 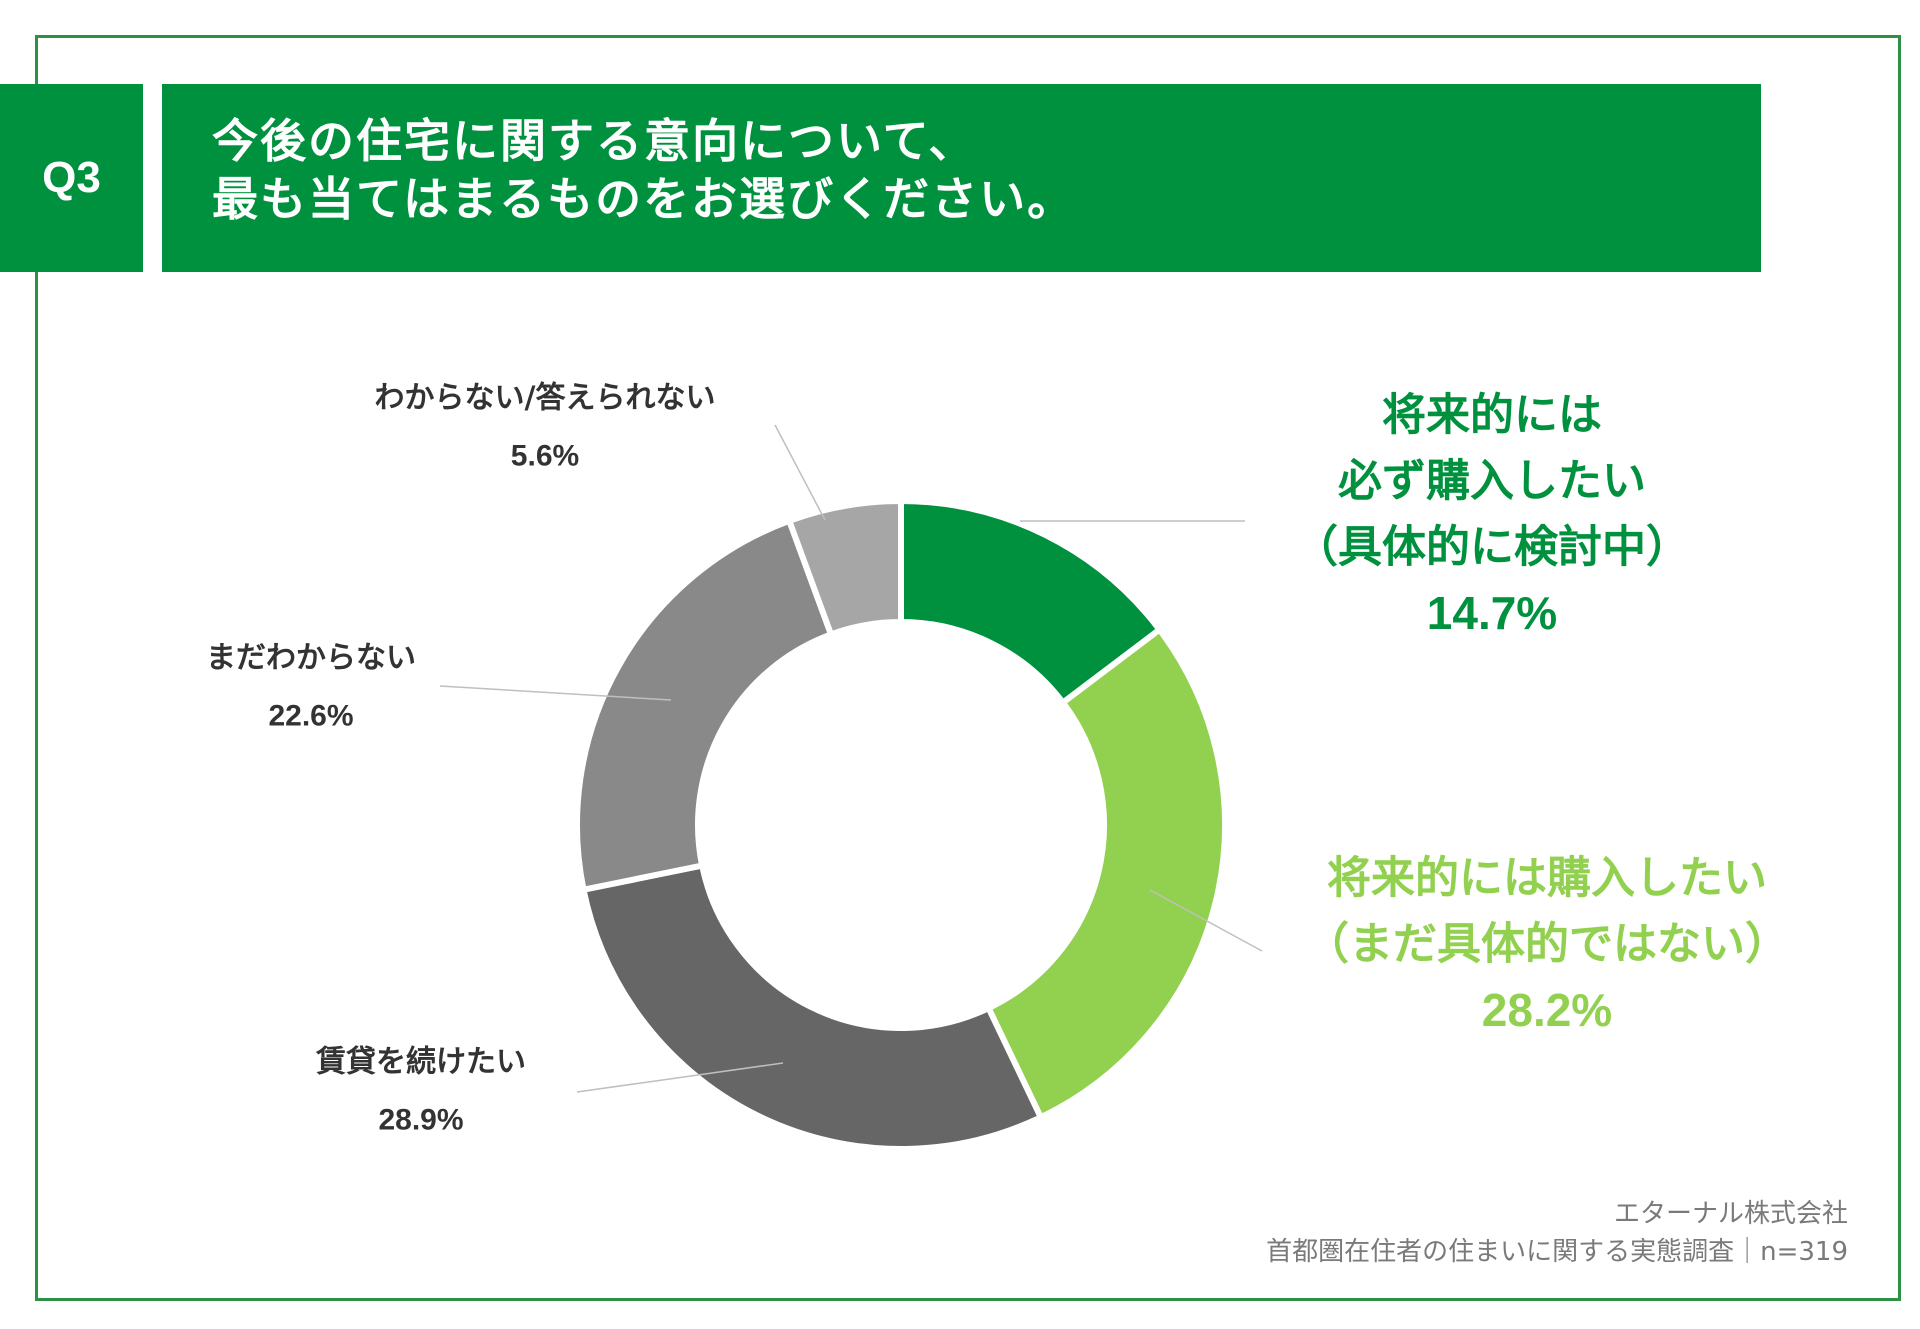 I want to click on title-line-2: 最も当てはまるものをお選びください。, so click(x=644, y=199).